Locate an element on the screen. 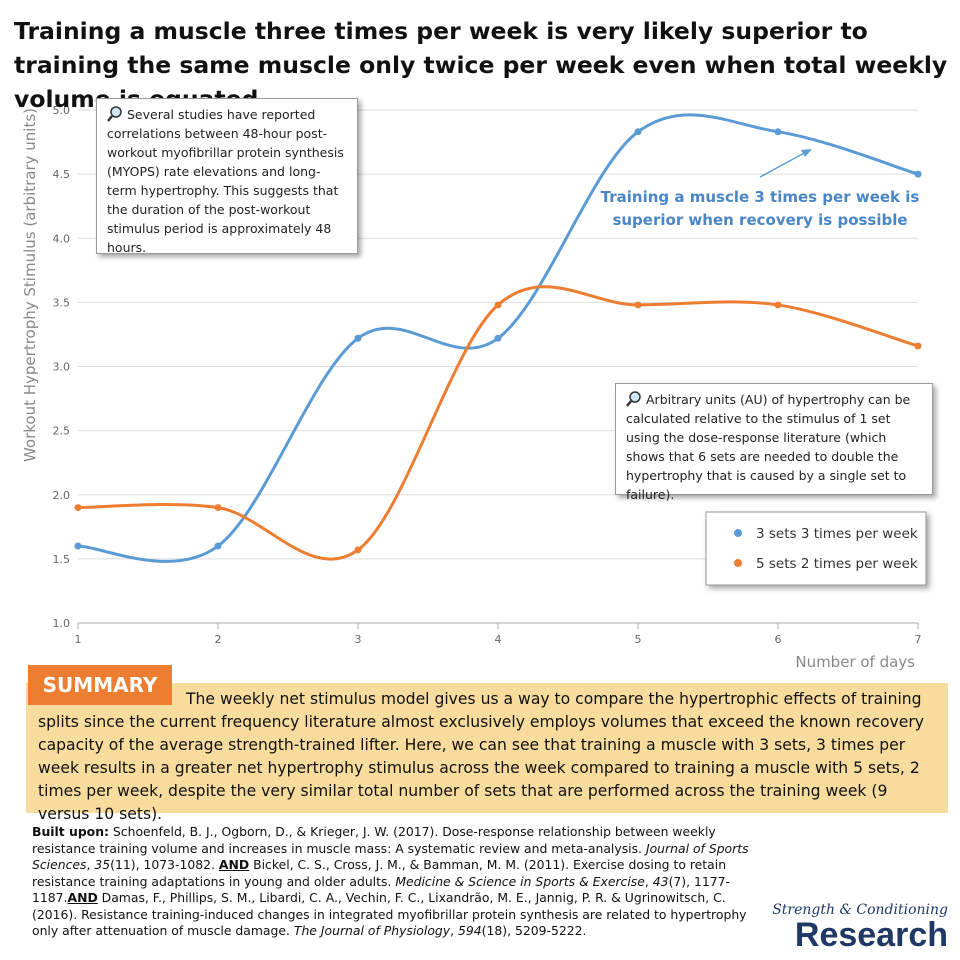  arrowhead is located at coordinates (806, 153).